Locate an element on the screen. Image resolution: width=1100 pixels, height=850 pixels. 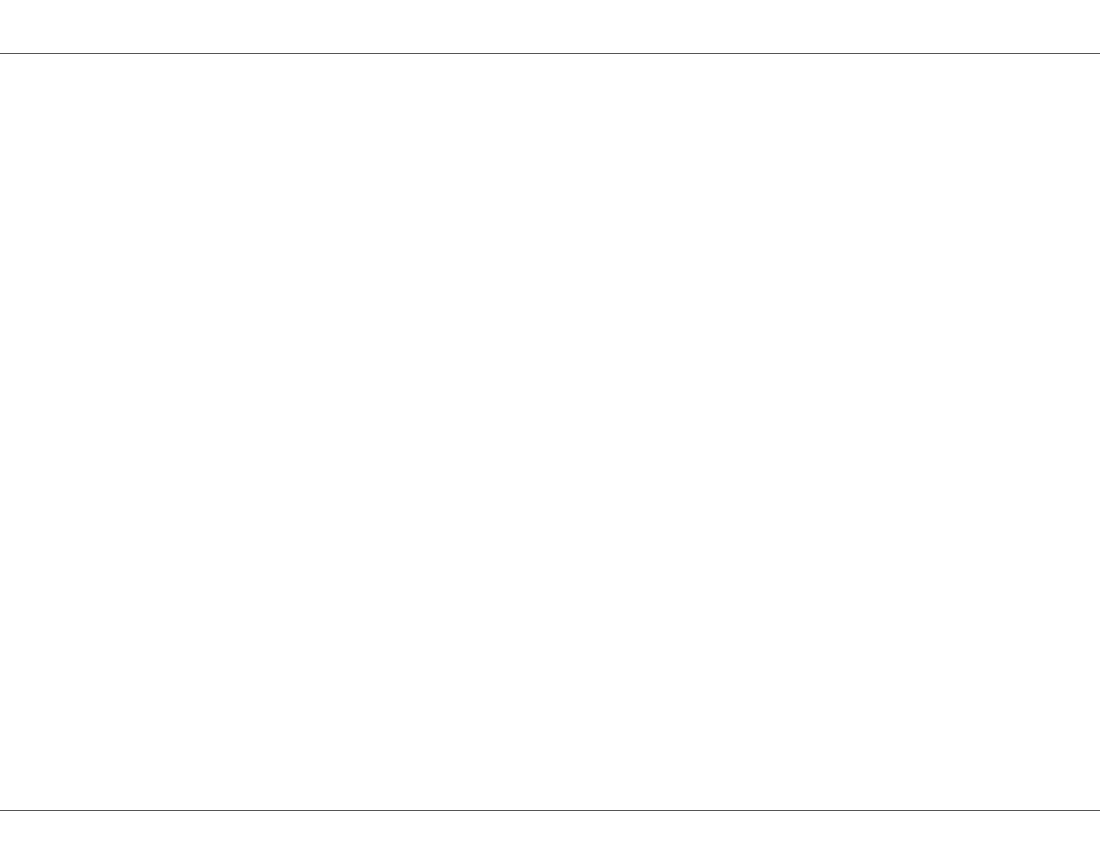
colorbar-ticks is located at coordinates (550, 820).